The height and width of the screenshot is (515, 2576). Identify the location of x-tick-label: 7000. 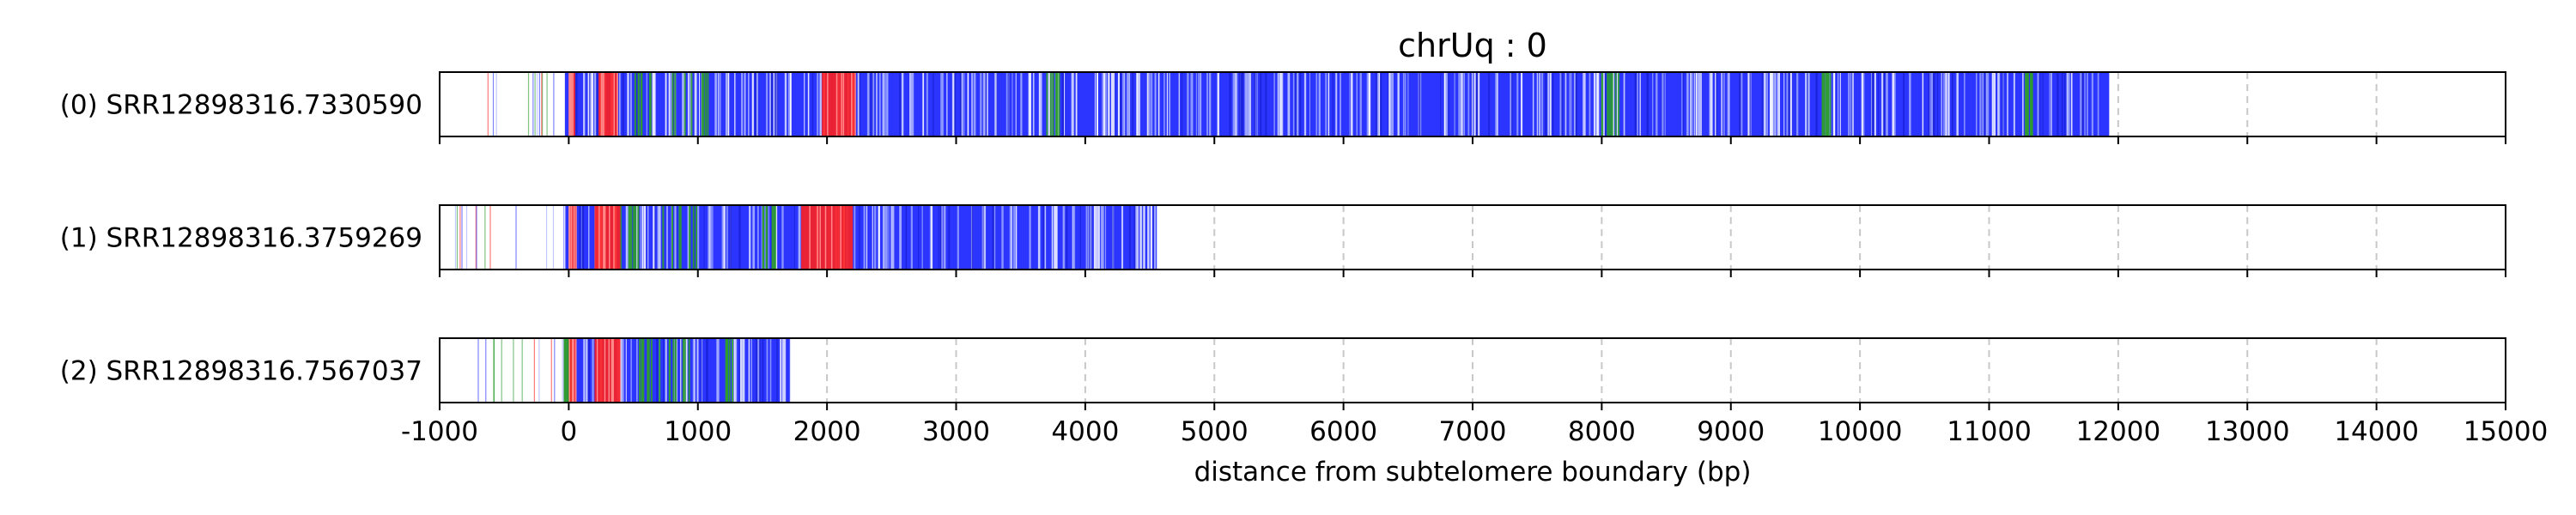
(1473, 431).